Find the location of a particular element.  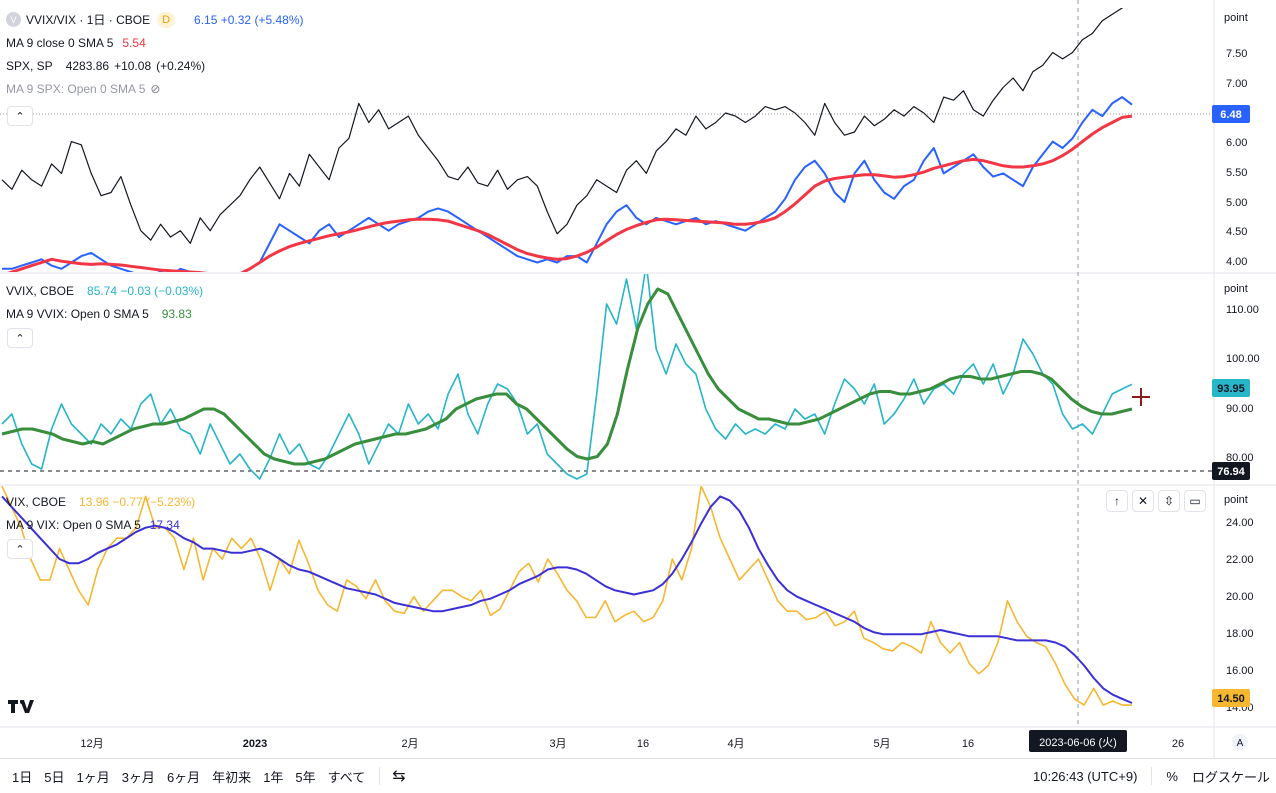

range-button: 年初来 is located at coordinates (232, 777).